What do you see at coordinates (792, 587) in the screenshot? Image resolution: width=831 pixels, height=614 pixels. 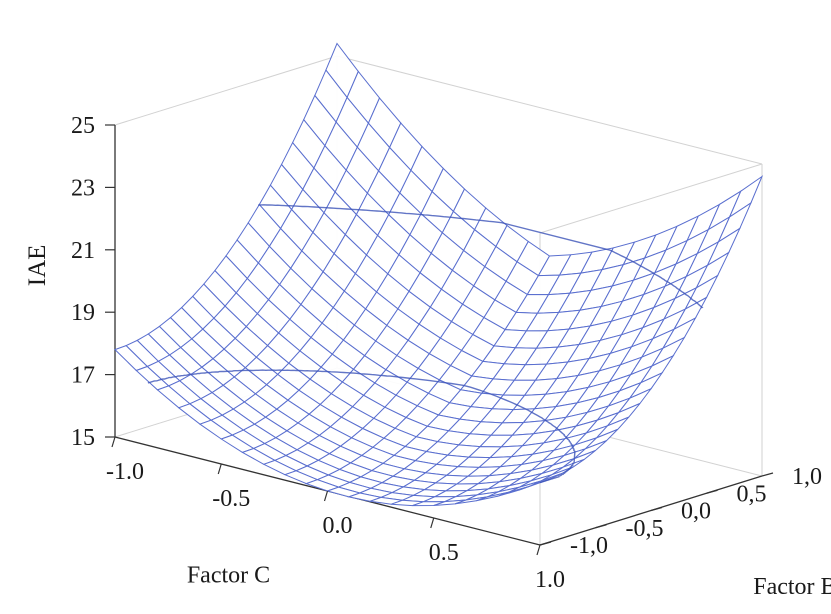 I see `y-axis-title: Factor B` at bounding box center [792, 587].